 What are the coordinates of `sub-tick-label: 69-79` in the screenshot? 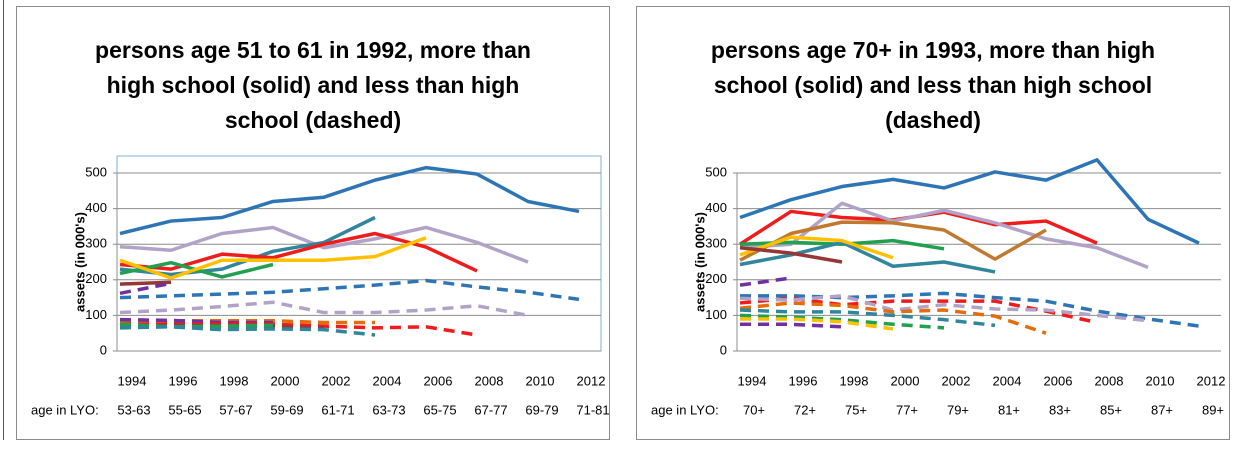 It's located at (541, 409).